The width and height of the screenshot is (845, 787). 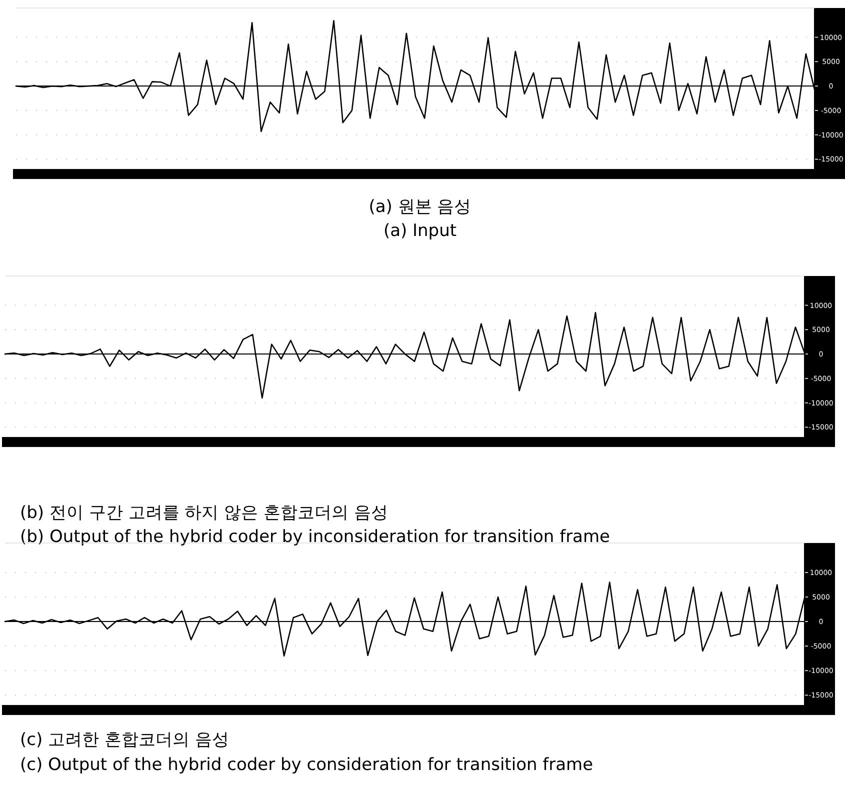 What do you see at coordinates (420, 231) in the screenshot?
I see `text: (a) Input` at bounding box center [420, 231].